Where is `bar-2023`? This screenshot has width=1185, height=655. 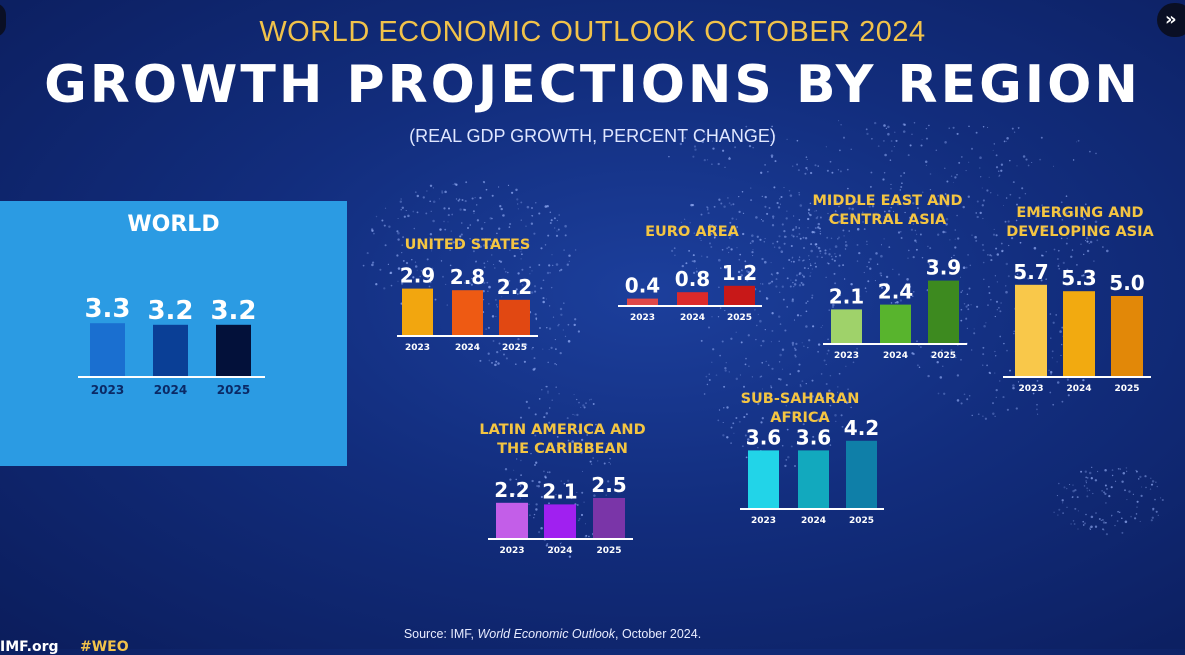 bar-2023 is located at coordinates (512, 520).